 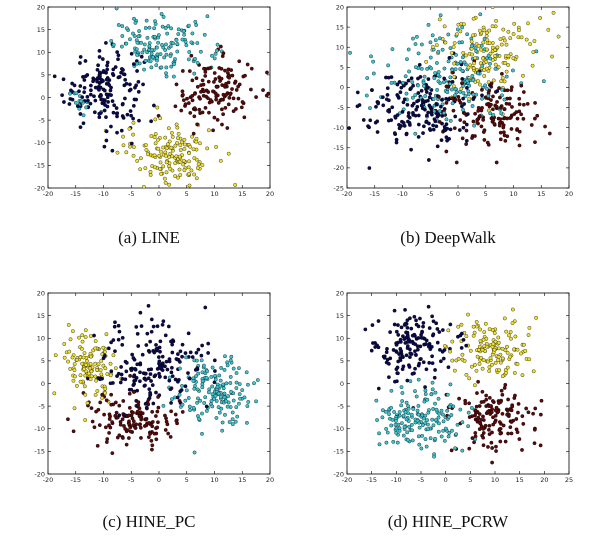 I want to click on y-tick-label: 0, so click(x=43, y=384).